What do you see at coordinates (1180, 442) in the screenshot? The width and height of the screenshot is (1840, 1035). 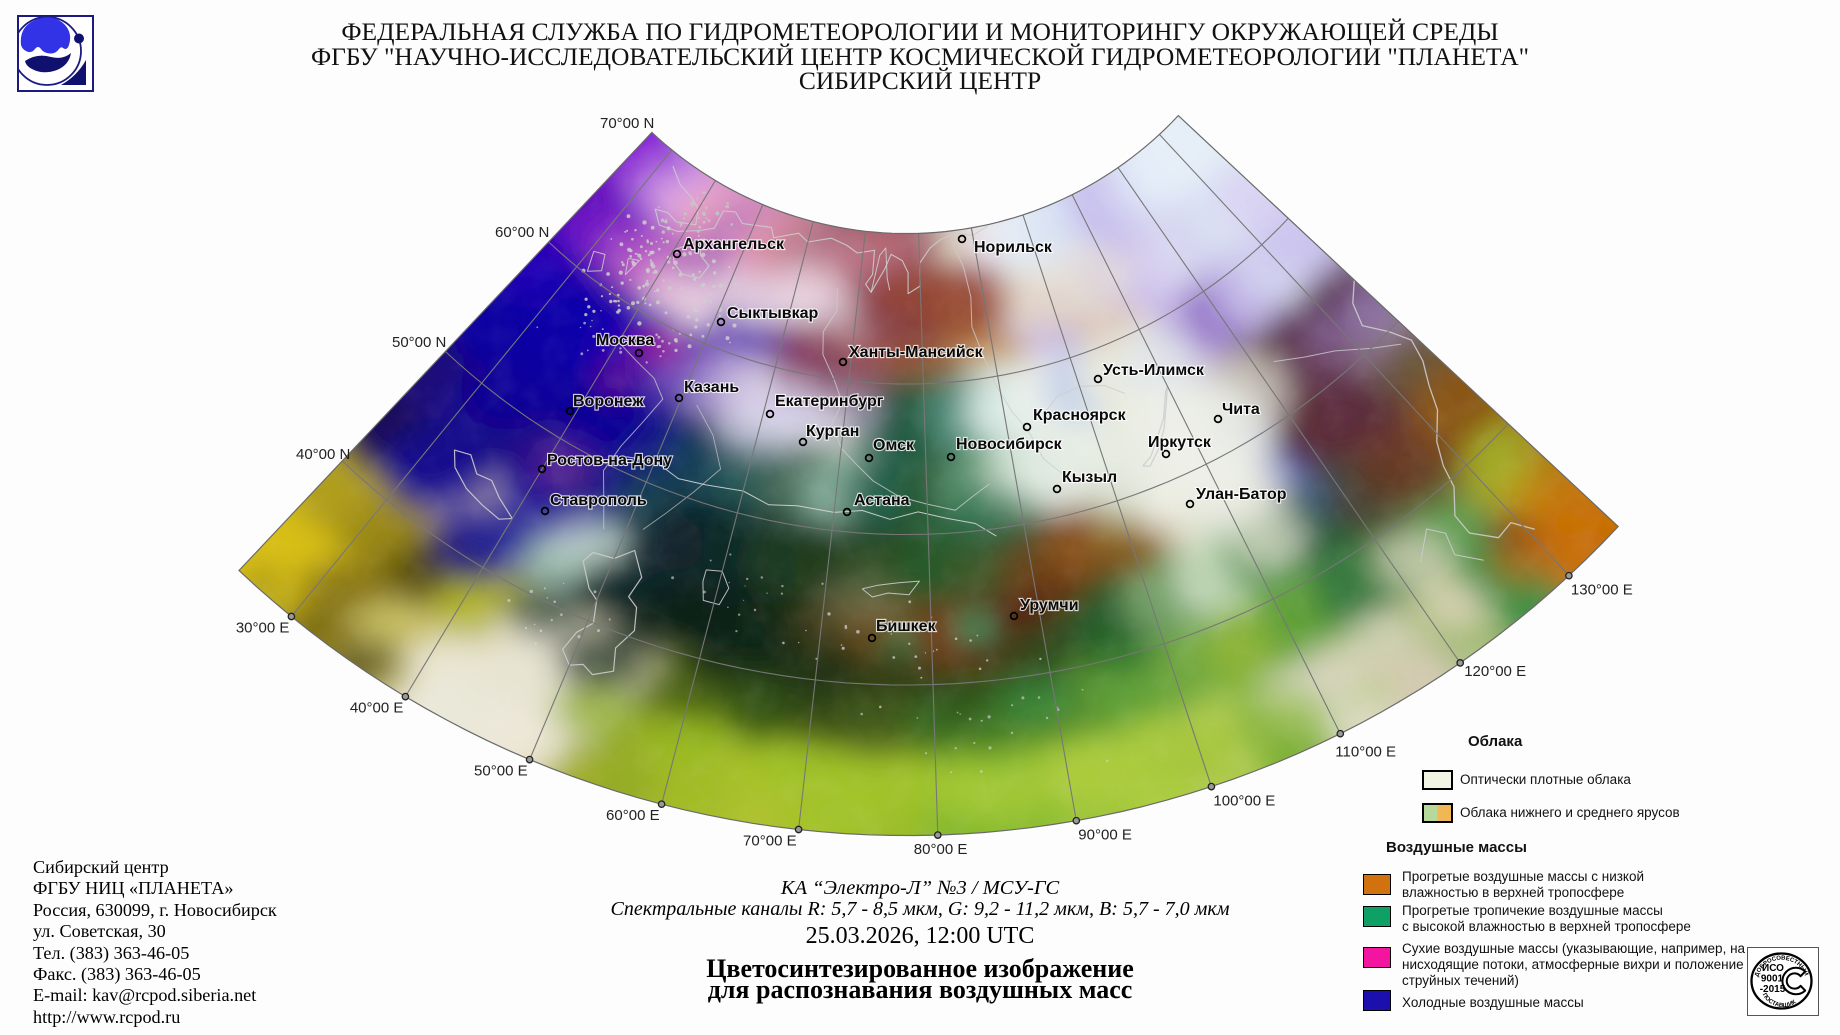 I see `svg-text: Иркутск` at bounding box center [1180, 442].